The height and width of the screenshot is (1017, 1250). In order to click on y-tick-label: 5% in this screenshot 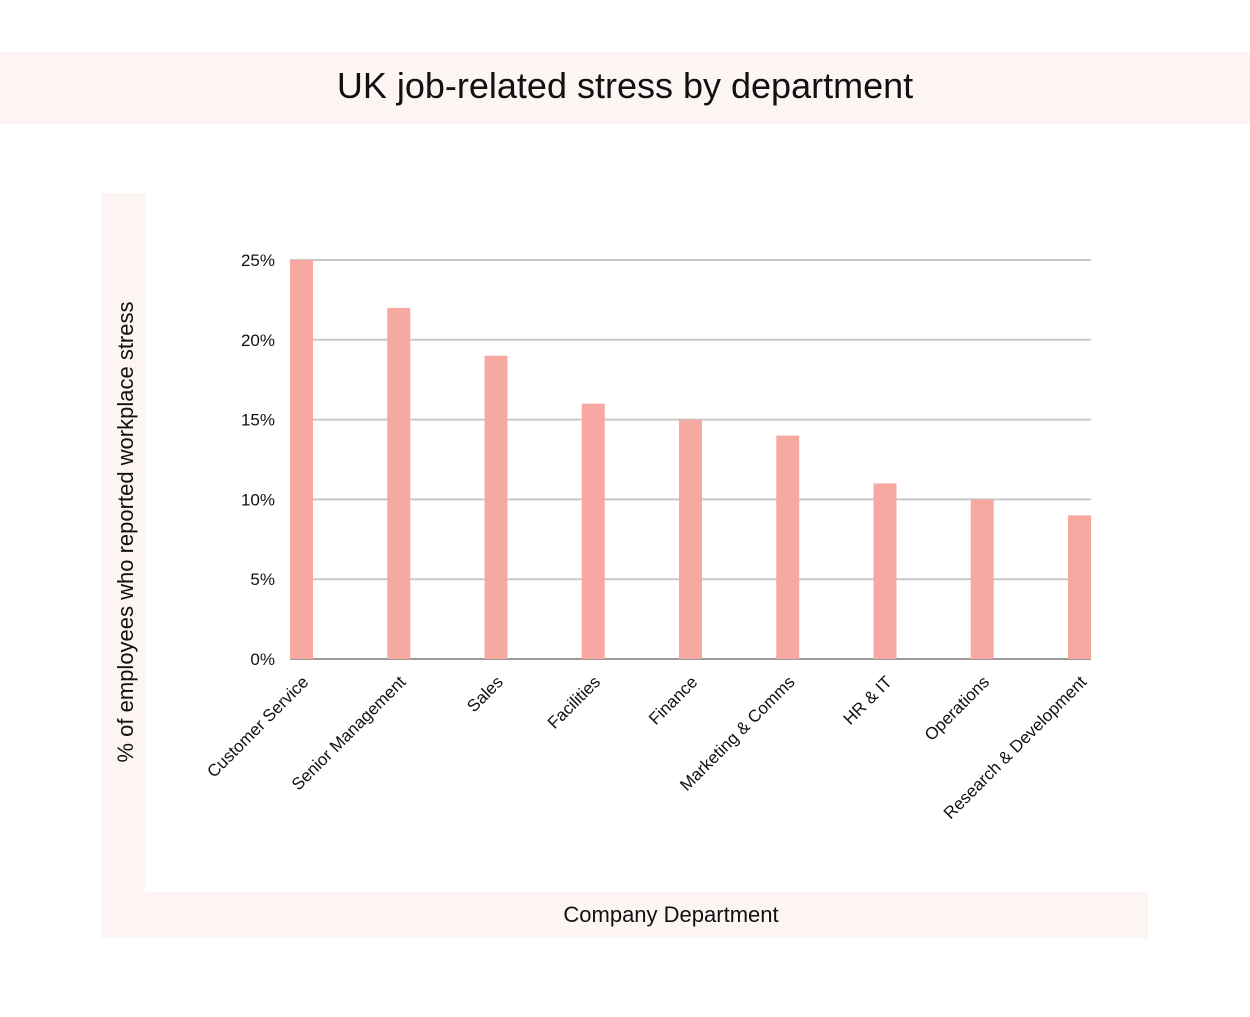, I will do `click(262, 579)`.